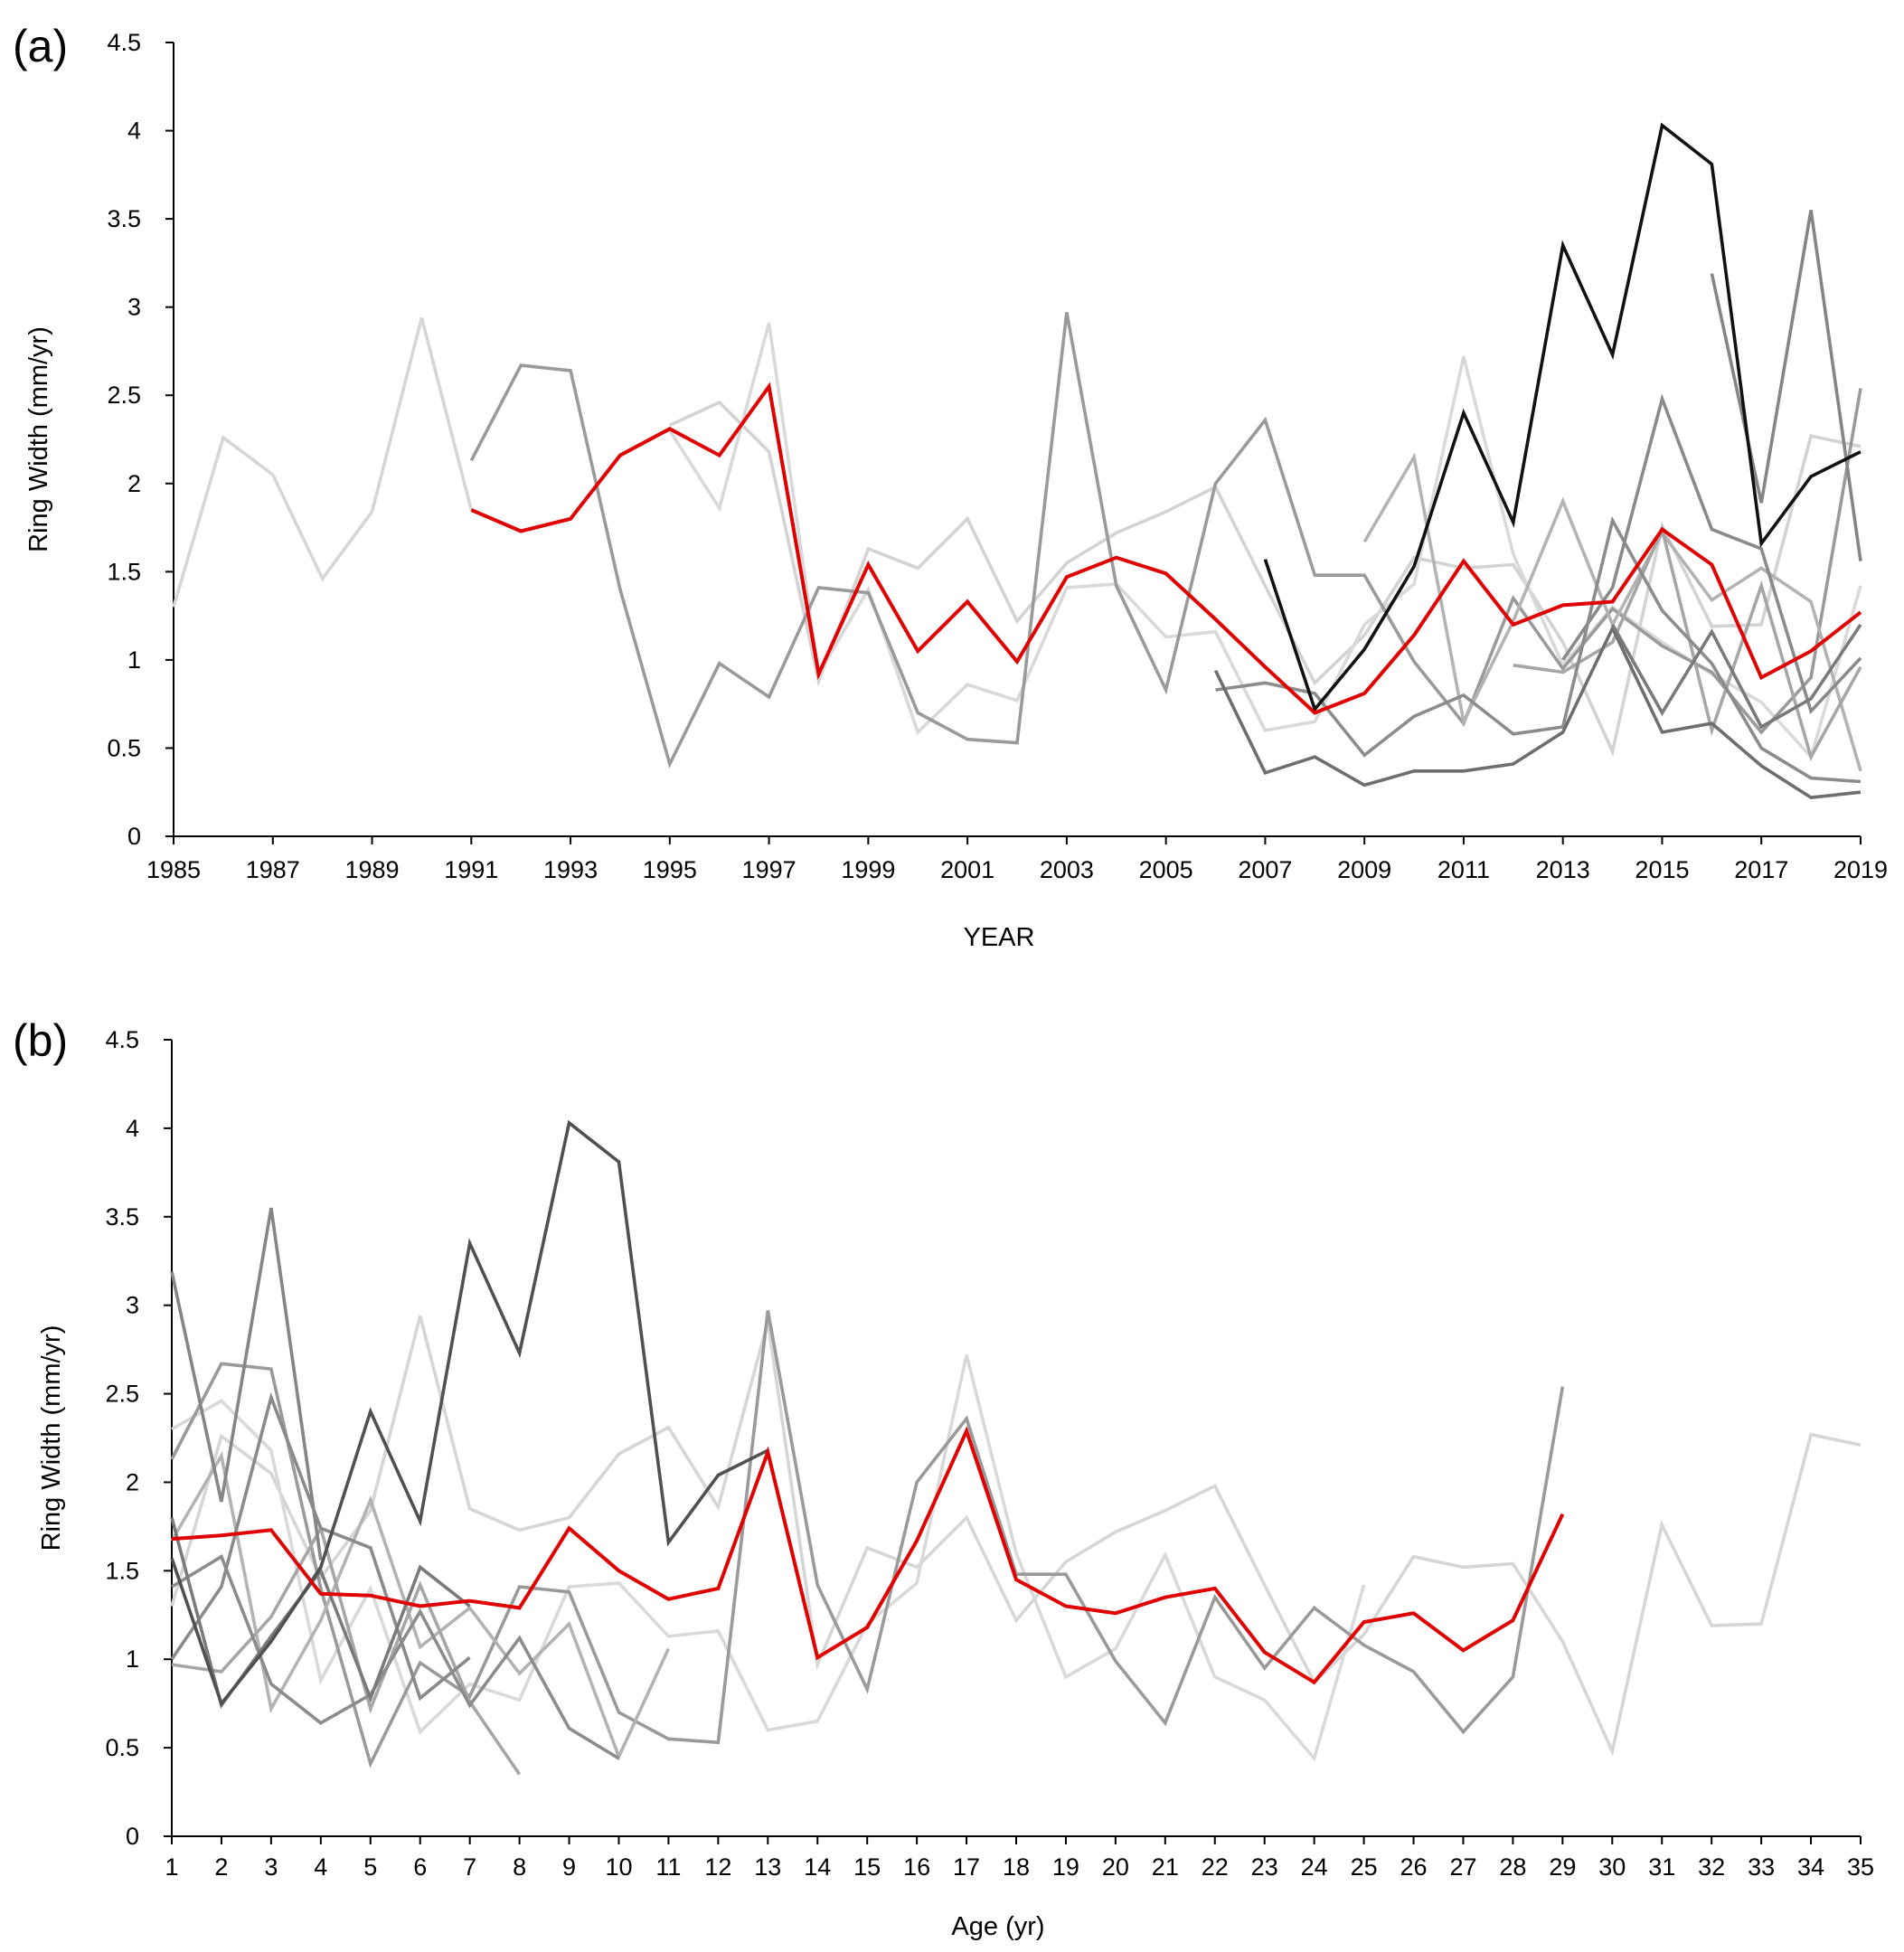  I want to click on x-tick-label: 14, so click(817, 1867).